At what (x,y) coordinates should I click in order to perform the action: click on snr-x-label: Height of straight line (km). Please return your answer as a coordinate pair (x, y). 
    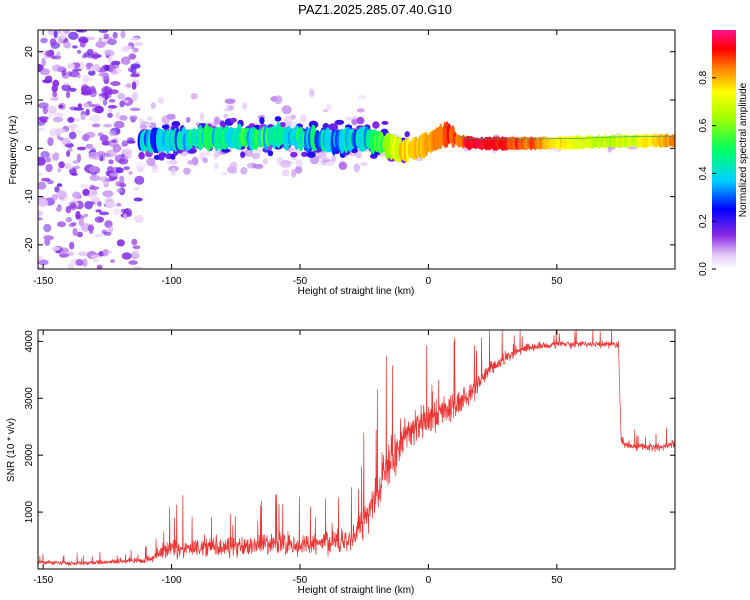
    Looking at the image, I should click on (356, 590).